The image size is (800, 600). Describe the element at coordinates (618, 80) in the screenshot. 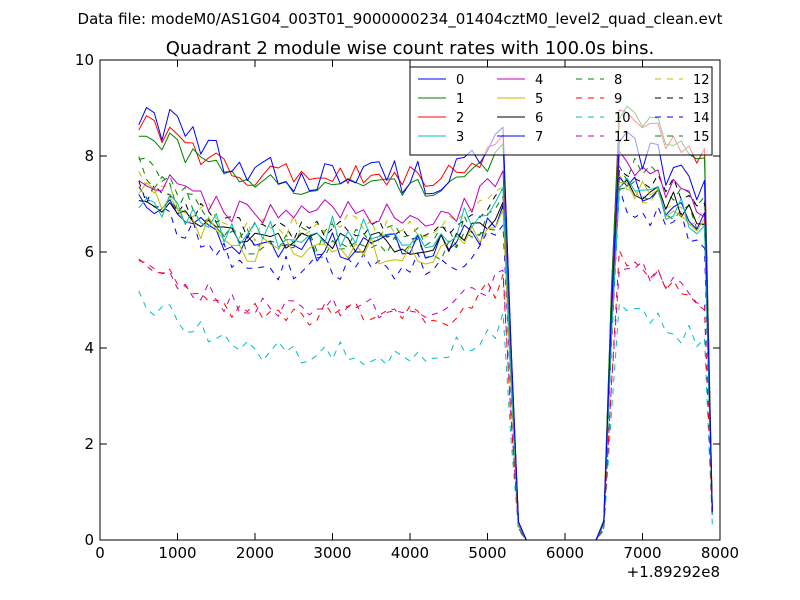

I see `legend-label-8: 8` at that location.